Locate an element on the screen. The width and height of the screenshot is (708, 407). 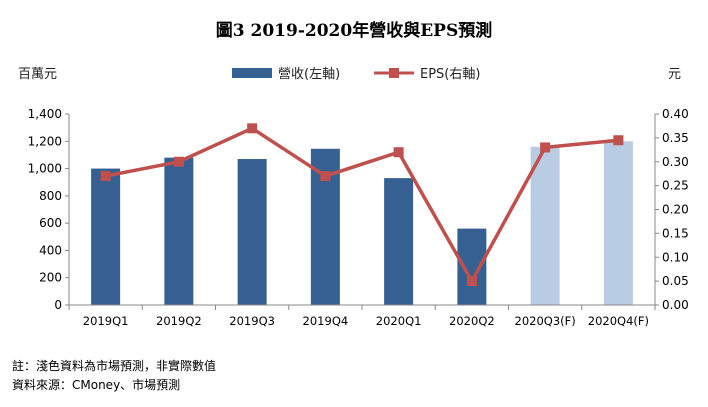
forecast-note: 註：淺色資料為市場預測，非實際數值 is located at coordinates (114, 366).